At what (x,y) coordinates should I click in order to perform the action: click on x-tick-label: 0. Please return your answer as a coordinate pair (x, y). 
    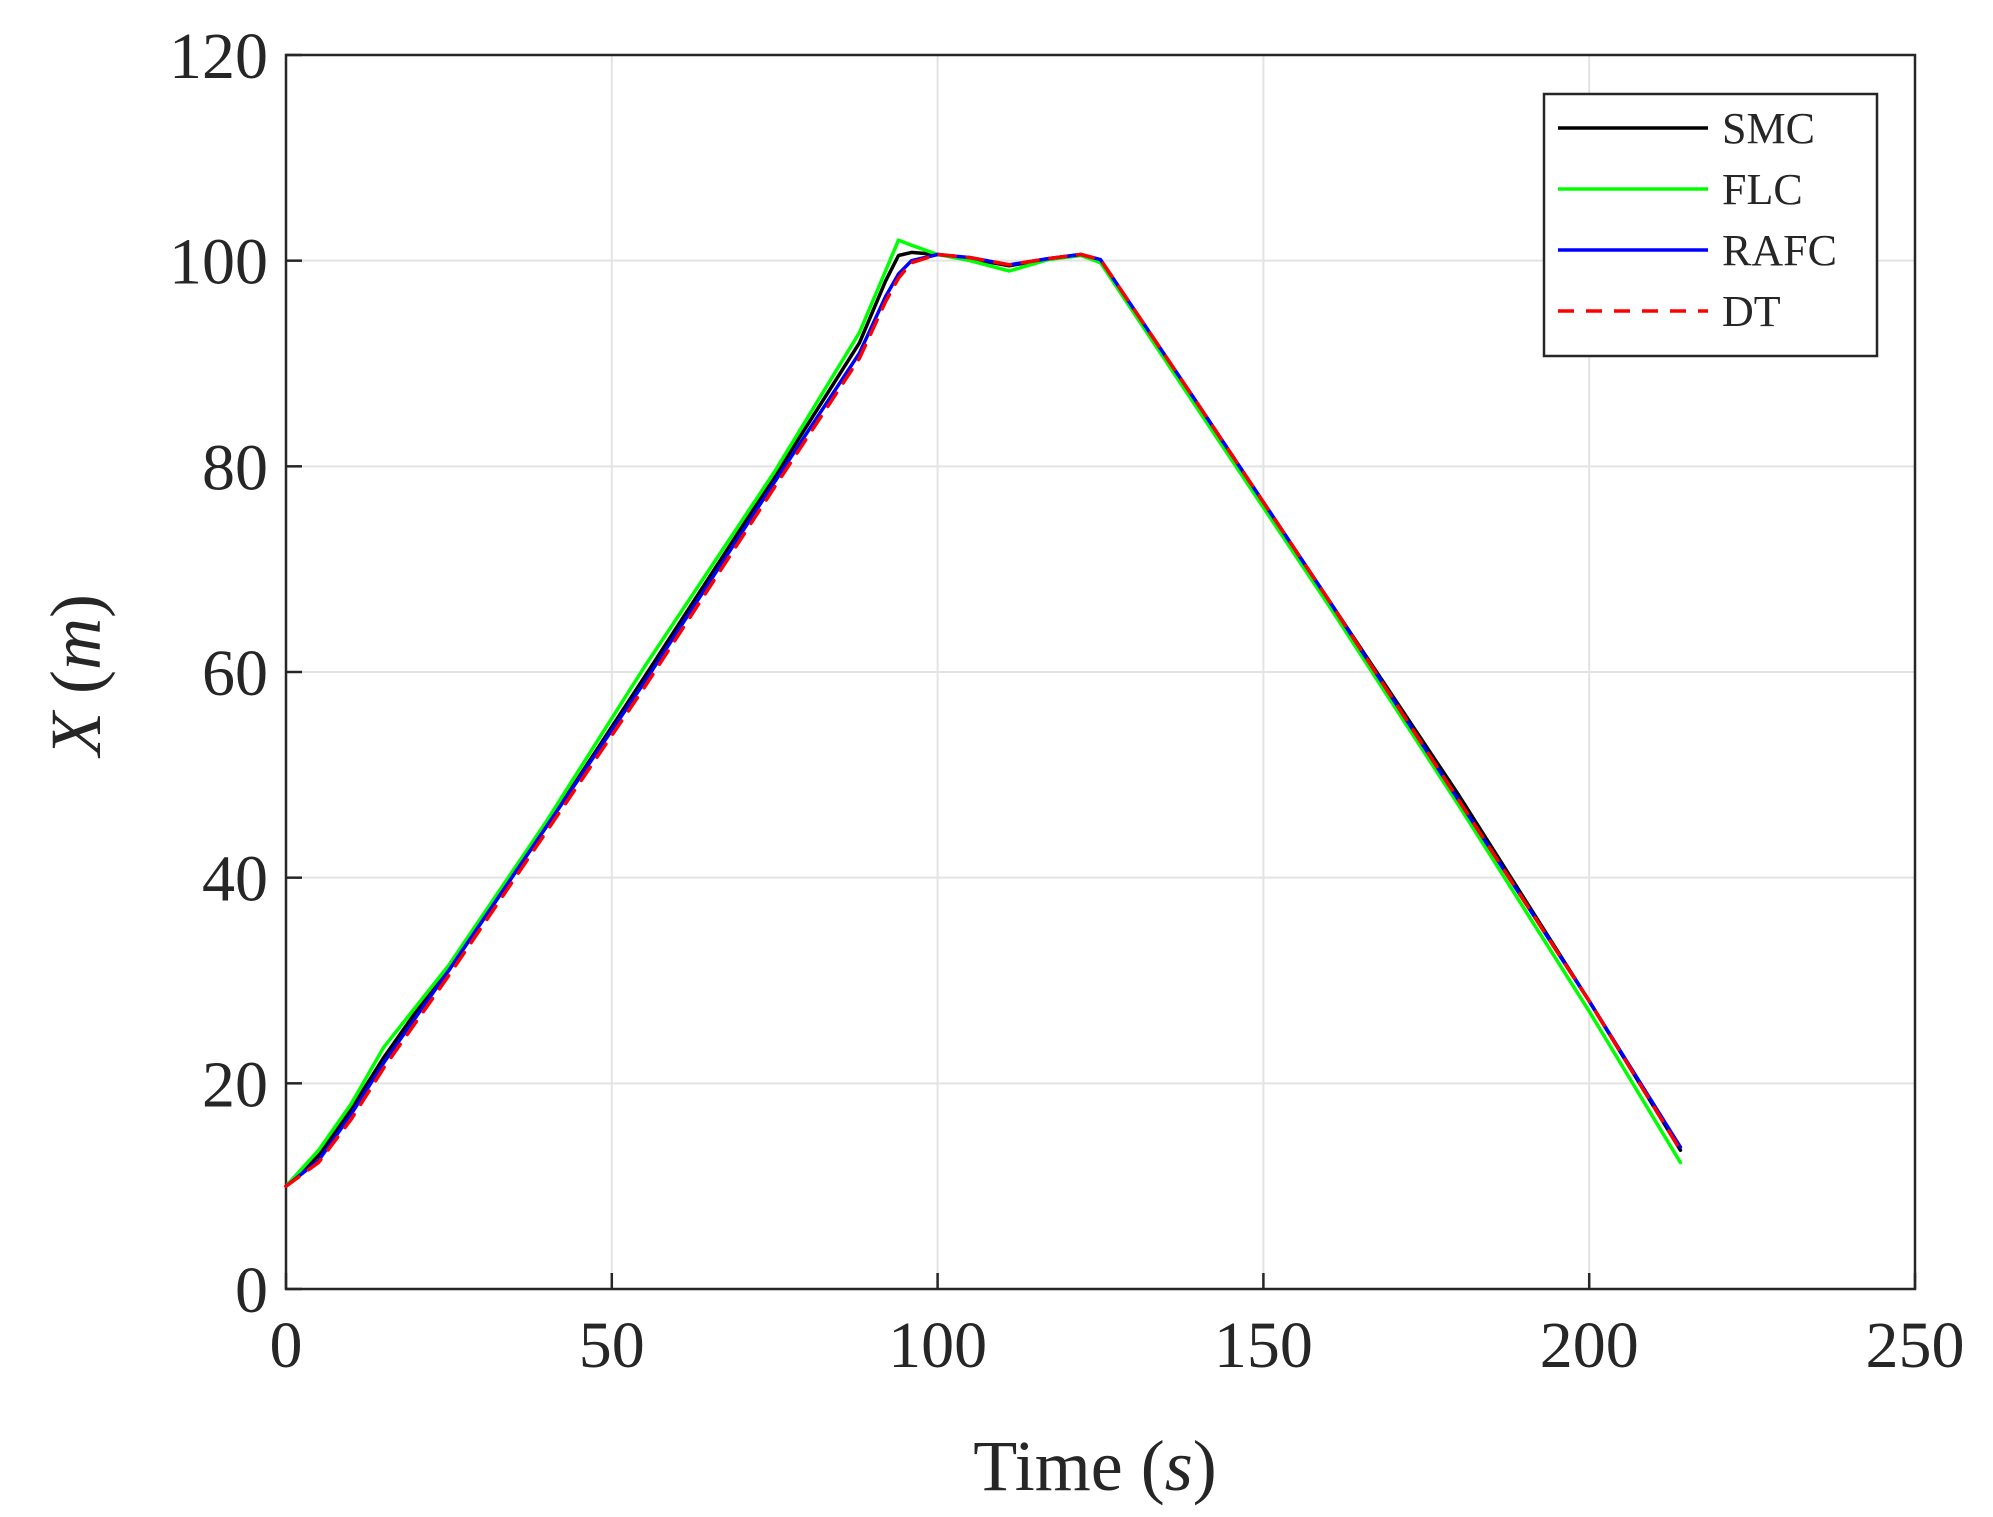
    Looking at the image, I should click on (286, 1345).